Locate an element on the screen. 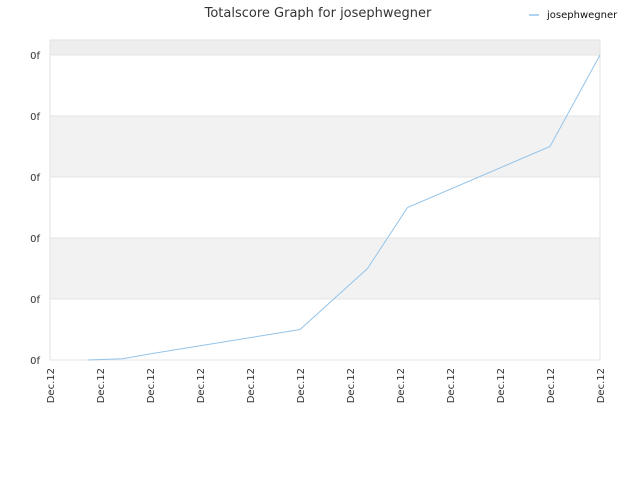 The height and width of the screenshot is (480, 640). plot-top-strip is located at coordinates (325, 47).